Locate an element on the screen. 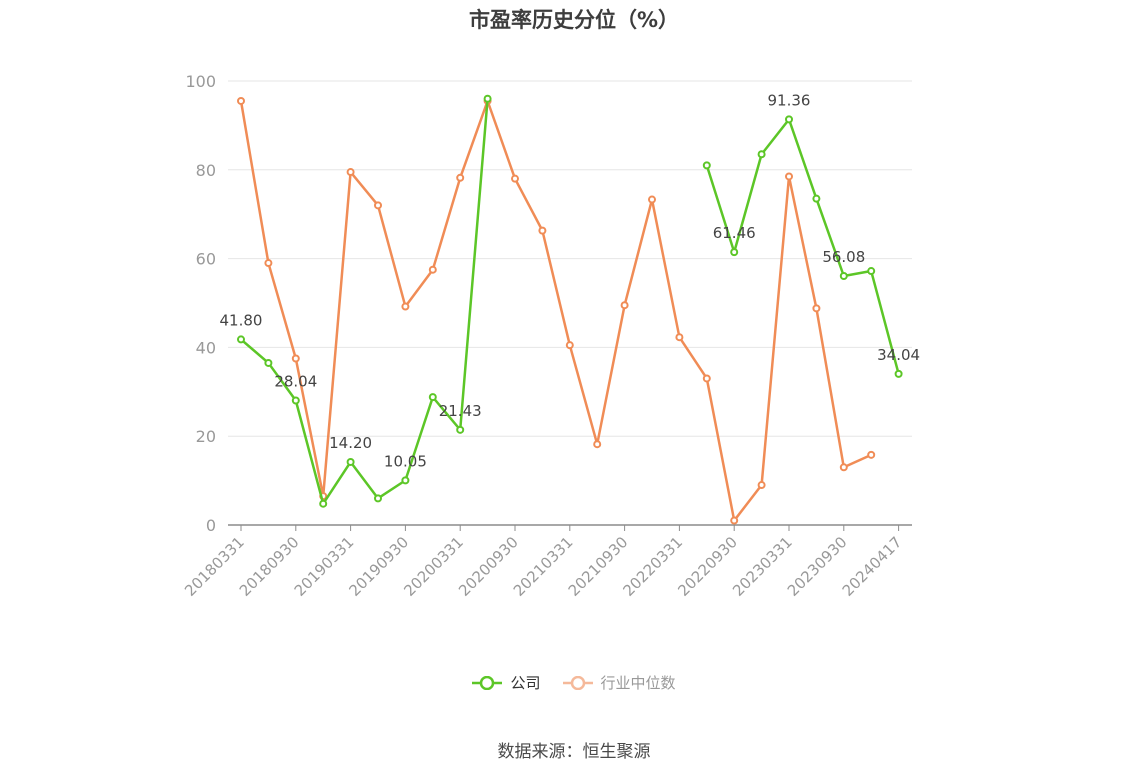  data-label-company-20200331: 21.43 is located at coordinates (460, 411).